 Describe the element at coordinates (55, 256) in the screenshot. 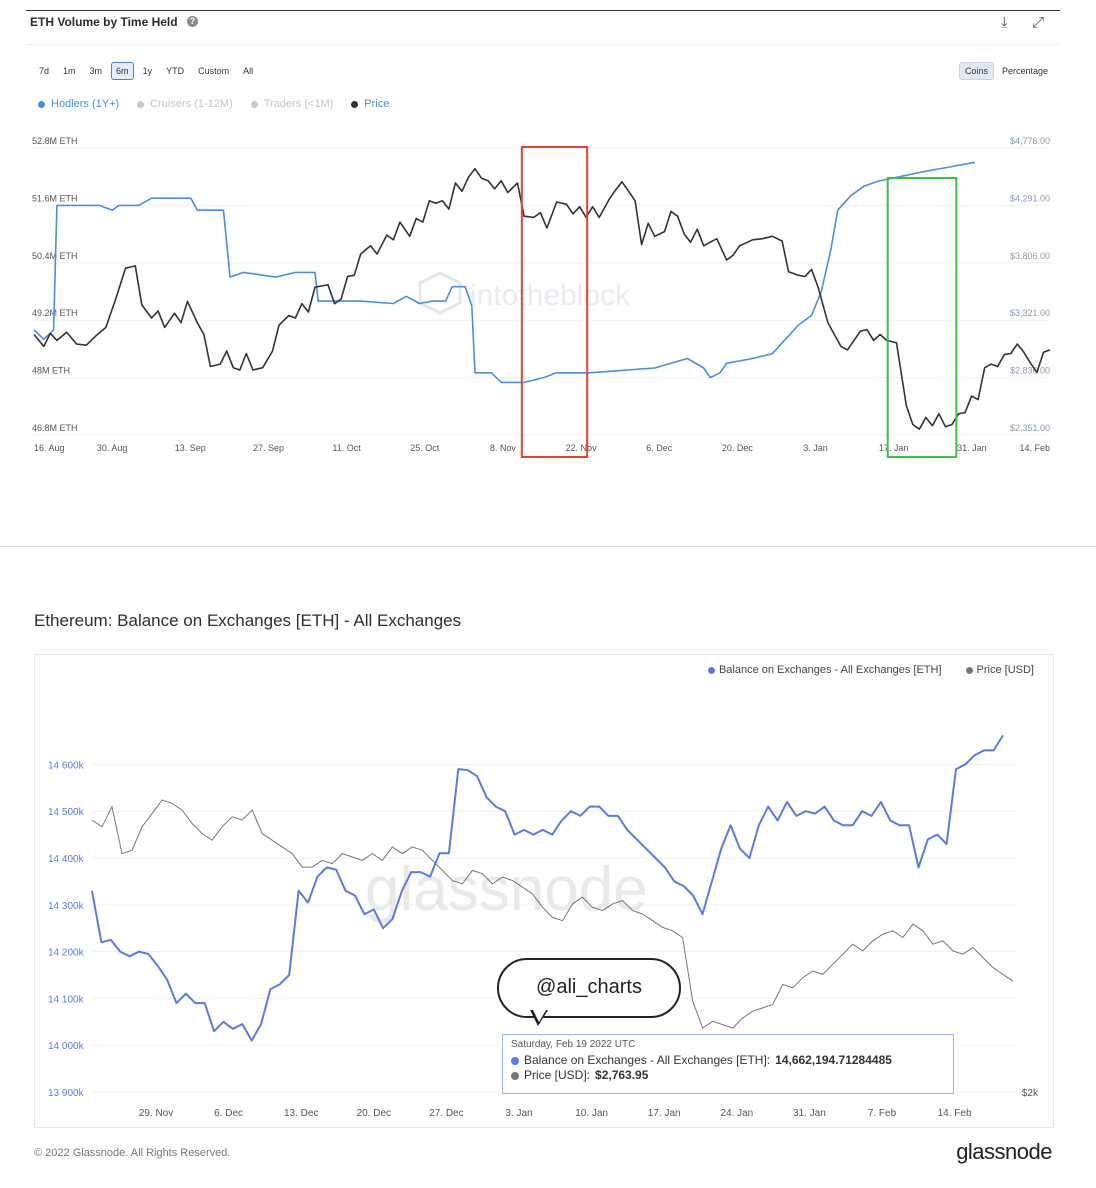

I see `y-left-tick: 50.4M ETH` at that location.